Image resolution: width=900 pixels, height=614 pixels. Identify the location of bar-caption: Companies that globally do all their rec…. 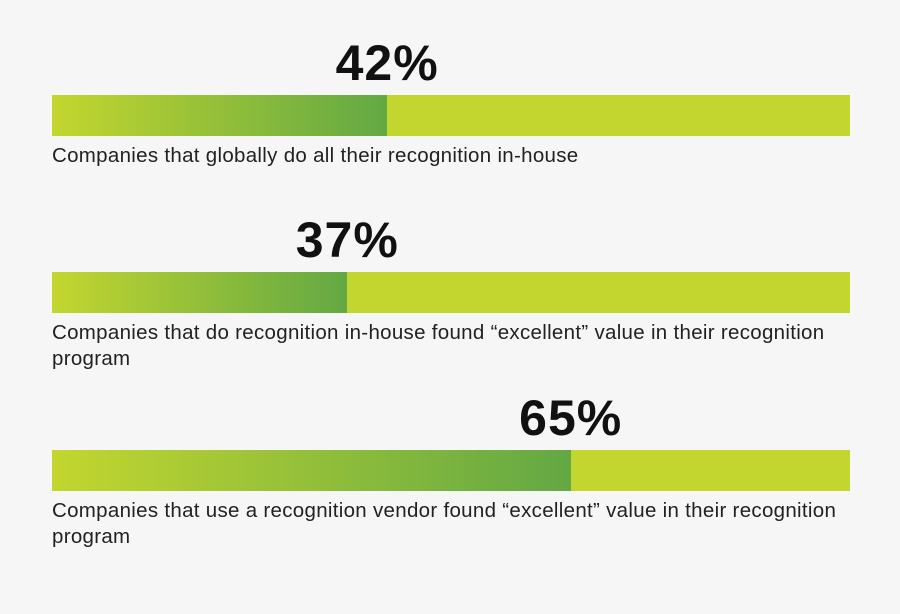
(315, 155).